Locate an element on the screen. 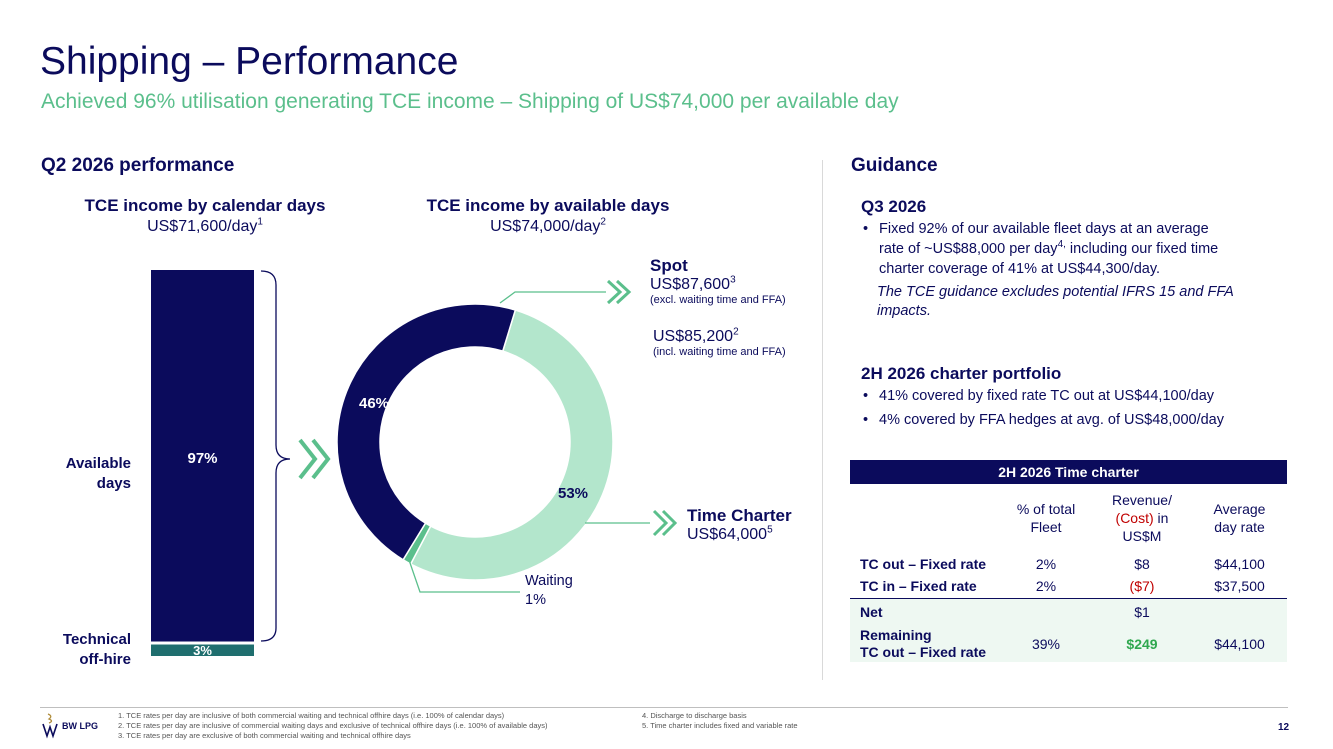 The width and height of the screenshot is (1333, 749). available-title: TCE income by available days is located at coordinates (548, 205).